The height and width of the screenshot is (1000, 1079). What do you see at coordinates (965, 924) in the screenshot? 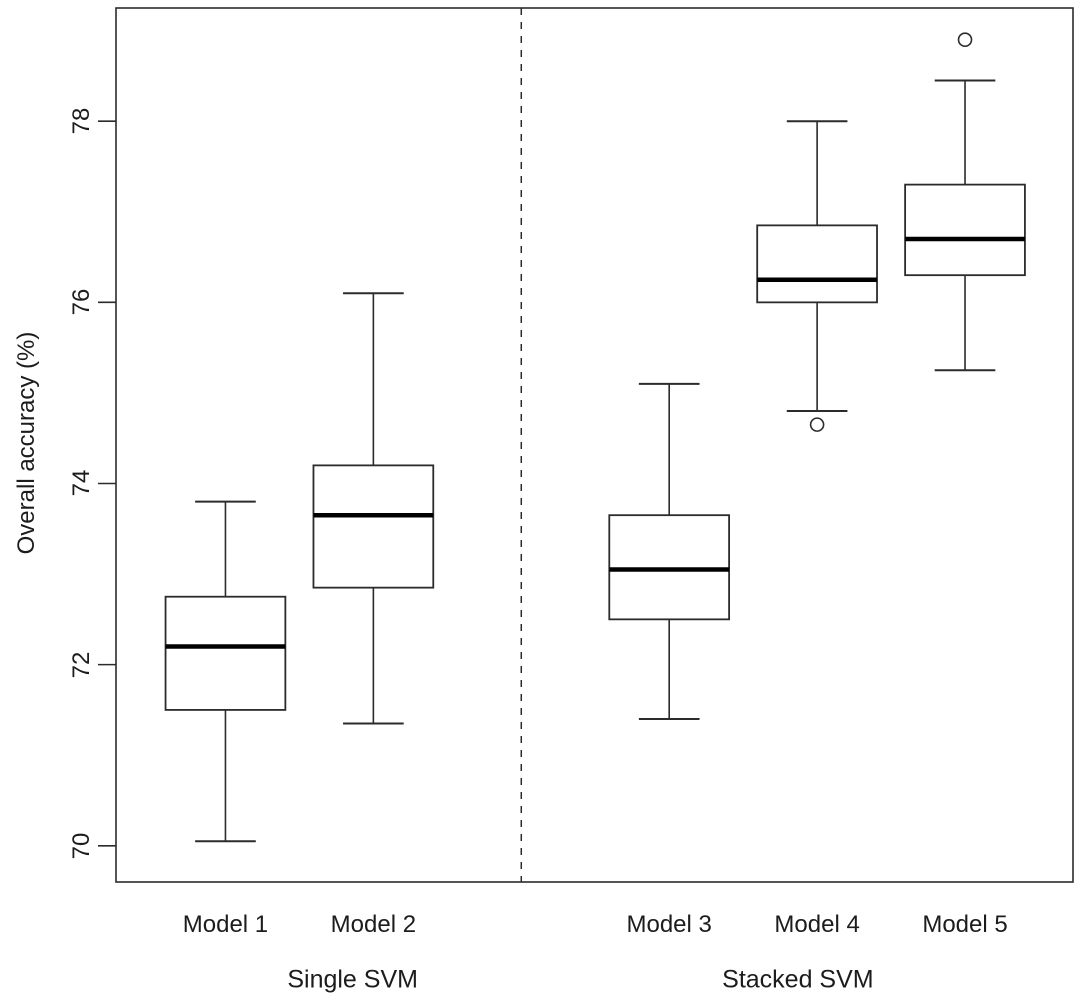
I see `x-category-label-model-5: Model 5` at bounding box center [965, 924].